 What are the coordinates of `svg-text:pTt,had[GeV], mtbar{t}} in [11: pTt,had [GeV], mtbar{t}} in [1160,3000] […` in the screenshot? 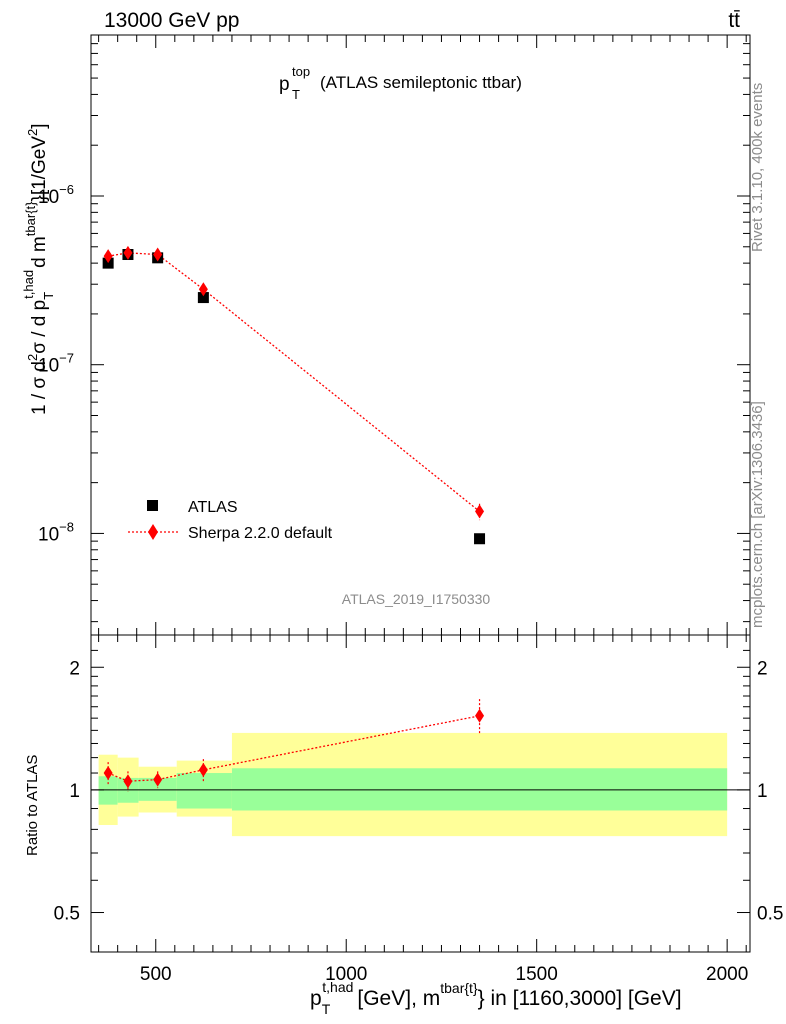 It's located at (496, 998).